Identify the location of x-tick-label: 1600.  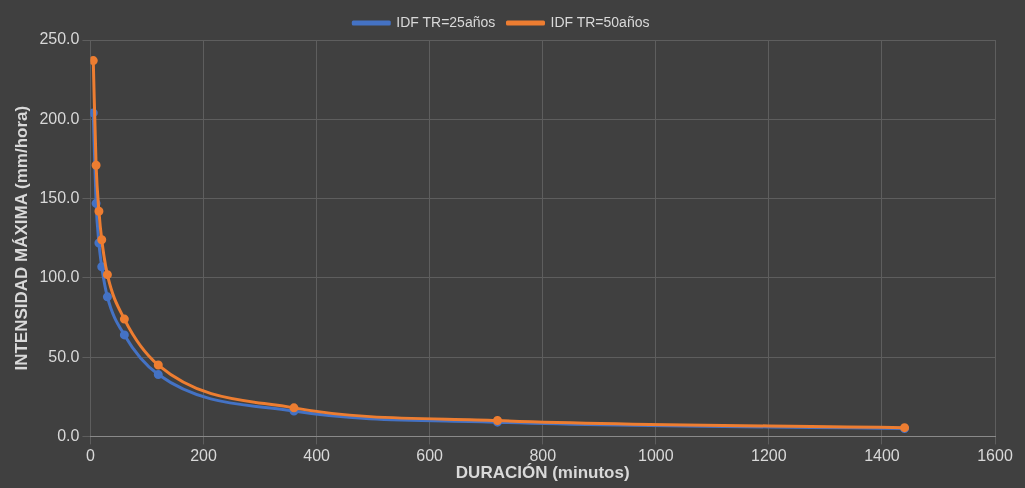
(995, 456).